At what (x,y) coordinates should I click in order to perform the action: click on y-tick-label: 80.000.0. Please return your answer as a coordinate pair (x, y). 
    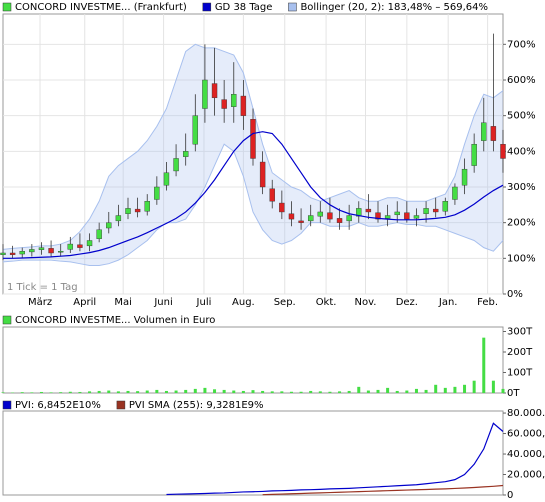
    Looking at the image, I should click on (526, 413).